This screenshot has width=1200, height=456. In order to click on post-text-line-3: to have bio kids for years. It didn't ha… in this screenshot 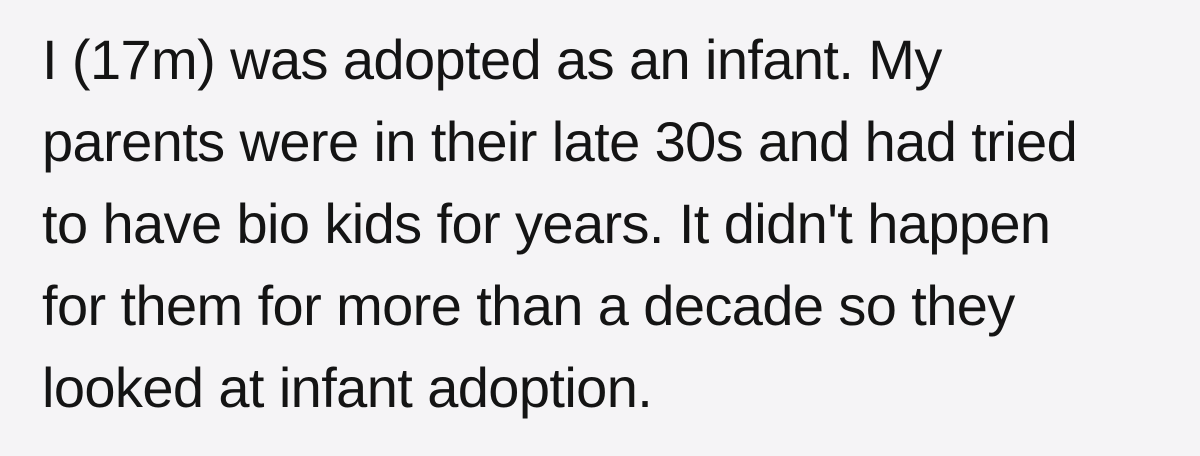, I will do `click(546, 223)`.